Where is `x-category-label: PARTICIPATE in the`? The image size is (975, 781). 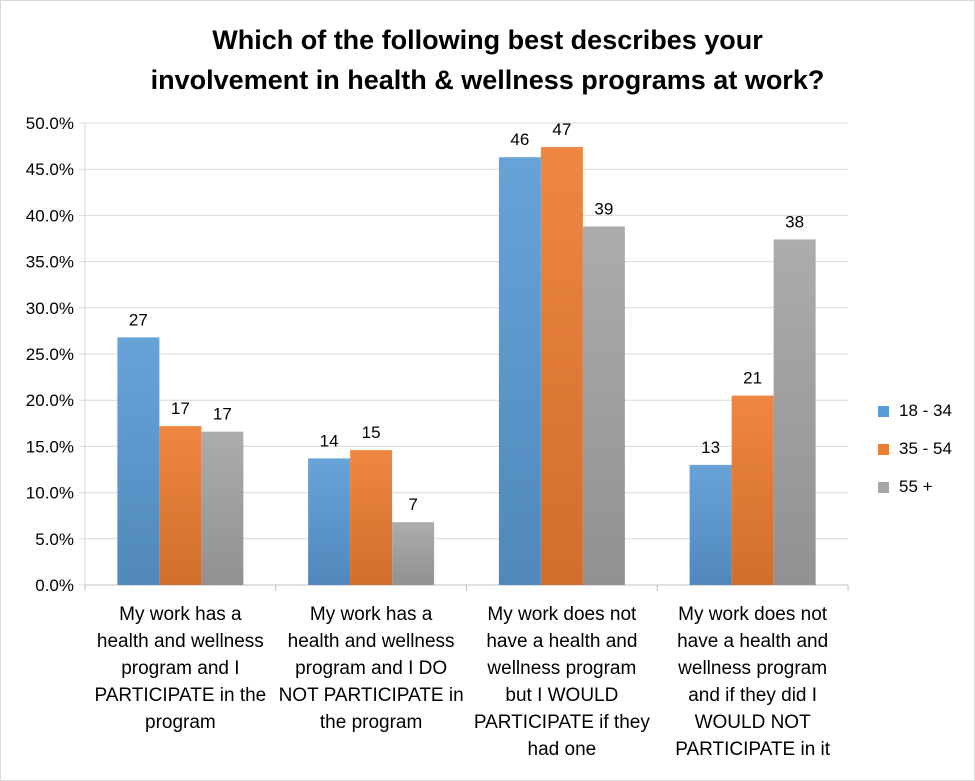 x-category-label: PARTICIPATE in the is located at coordinates (180, 695).